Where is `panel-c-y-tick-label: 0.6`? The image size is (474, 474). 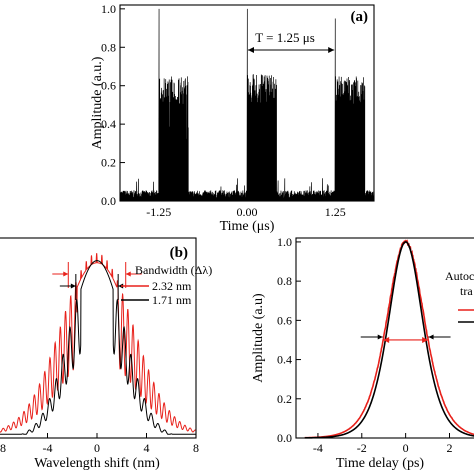
panel-c-y-tick-label: 0.6 is located at coordinates (284, 320).